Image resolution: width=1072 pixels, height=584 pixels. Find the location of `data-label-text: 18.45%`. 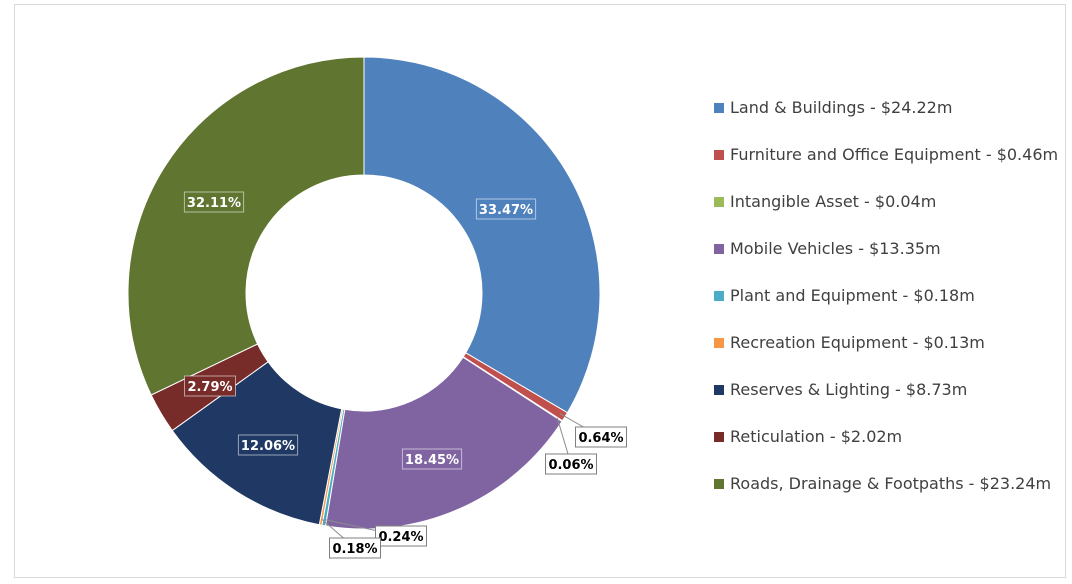

data-label-text: 18.45% is located at coordinates (432, 460).